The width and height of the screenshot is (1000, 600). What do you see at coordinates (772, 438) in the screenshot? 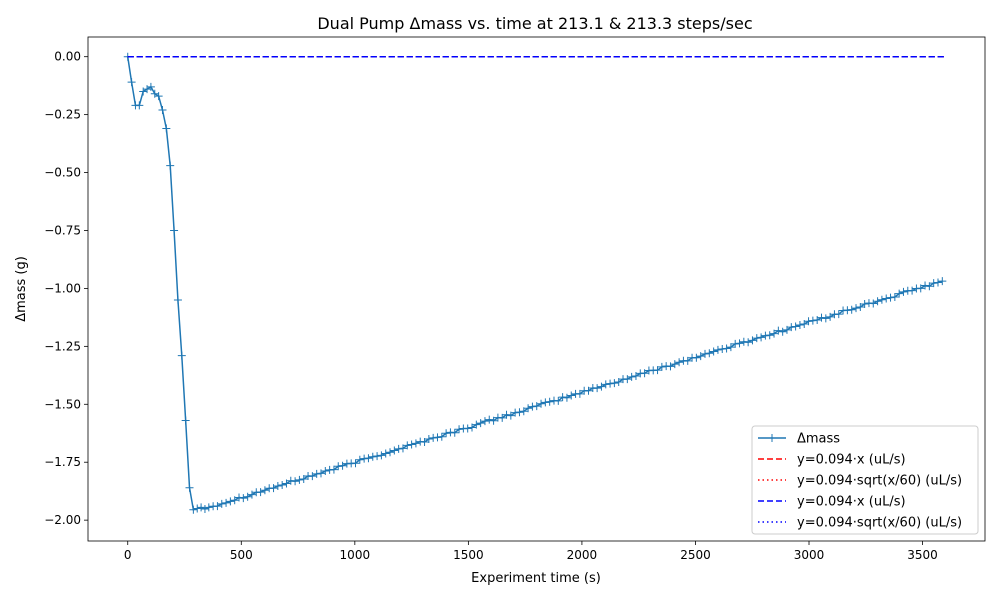
I see `legend-marker` at bounding box center [772, 438].